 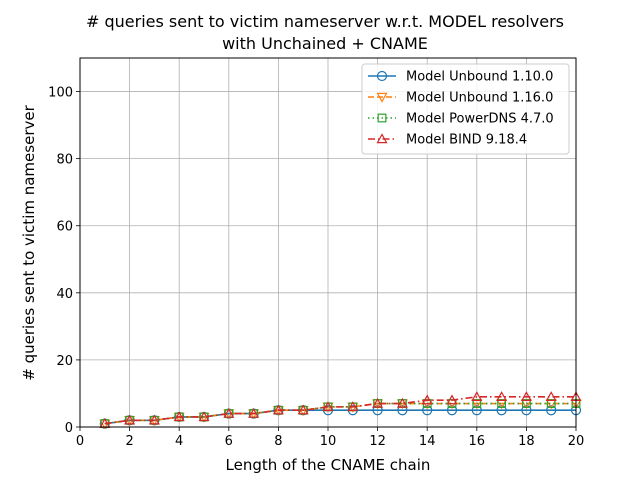 I want to click on legend-entry: Model PowerDNS 4.7.0, so click(x=461, y=119).